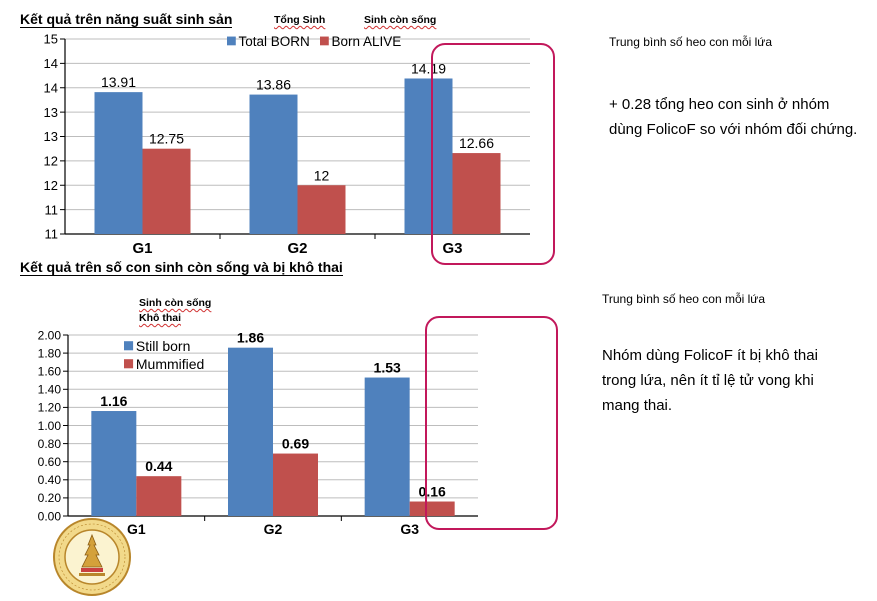 Image resolution: width=877 pixels, height=601 pixels. I want to click on legend-label: Born ALIVE, so click(366, 41).